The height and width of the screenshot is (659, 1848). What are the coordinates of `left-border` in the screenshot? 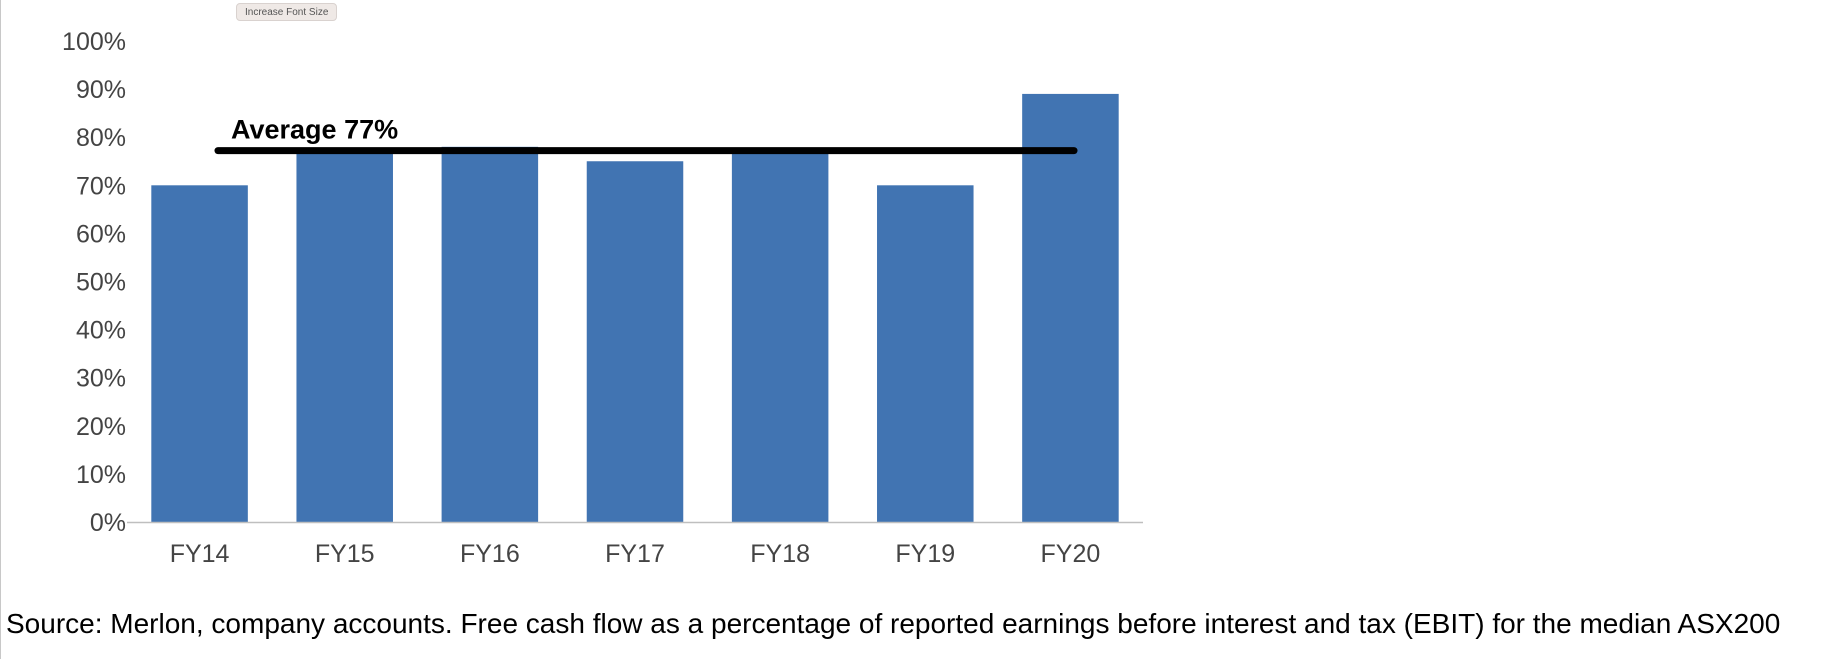 It's located at (0, 329).